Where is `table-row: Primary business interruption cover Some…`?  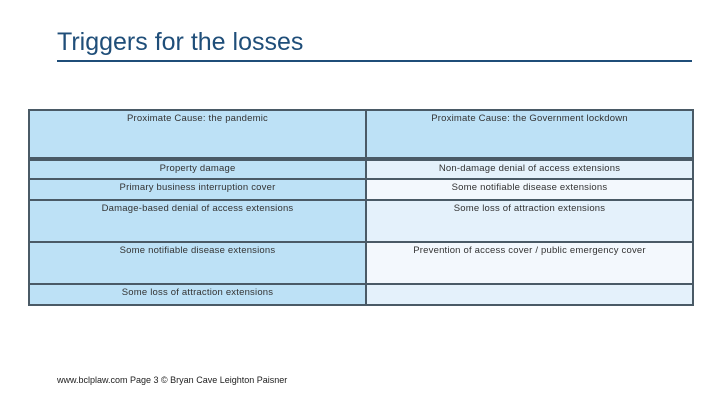 table-row: Primary business interruption cover Some… is located at coordinates (361, 189).